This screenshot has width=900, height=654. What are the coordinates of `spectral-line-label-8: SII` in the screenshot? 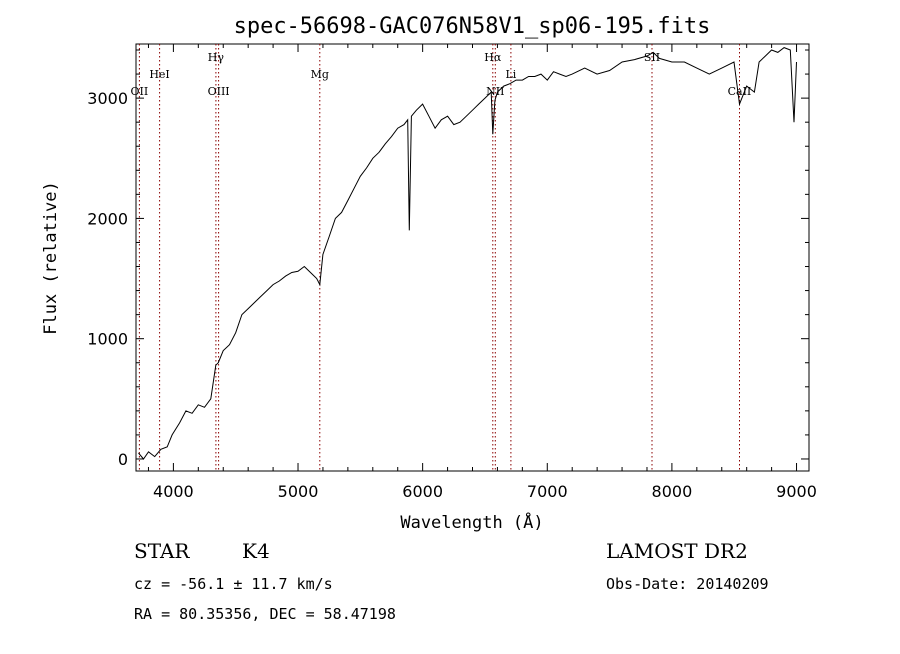 It's located at (652, 57).